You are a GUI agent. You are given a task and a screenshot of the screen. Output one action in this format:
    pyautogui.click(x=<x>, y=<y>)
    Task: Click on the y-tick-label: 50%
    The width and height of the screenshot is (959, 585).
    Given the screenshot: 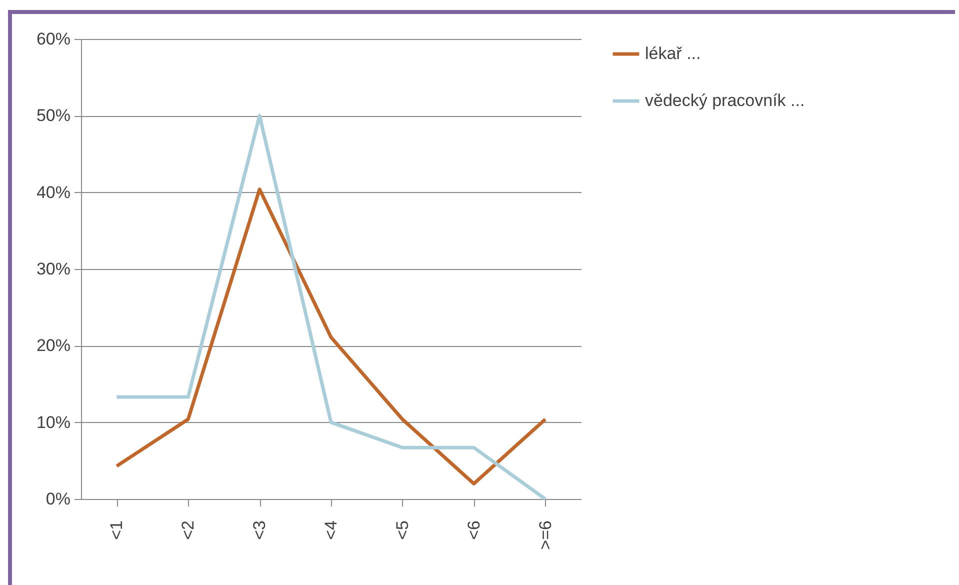 What is the action you would take?
    pyautogui.click(x=53, y=116)
    